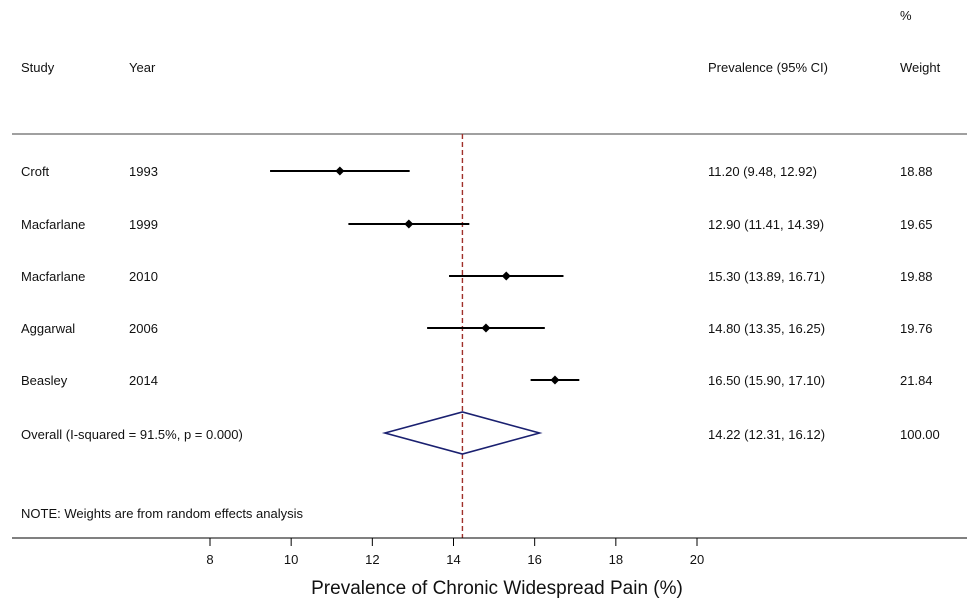  Describe the element at coordinates (38, 67) in the screenshot. I see `study-header: Study` at that location.